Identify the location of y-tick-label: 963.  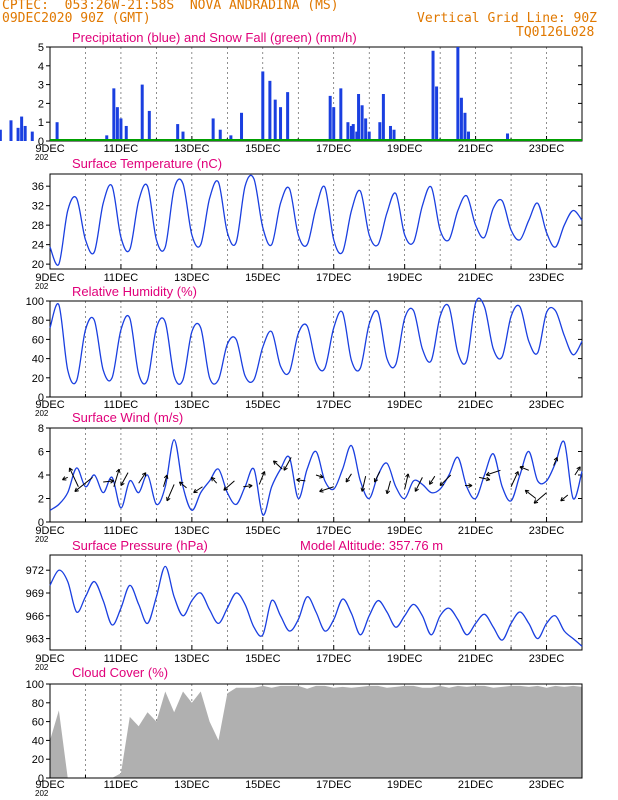
(35, 640).